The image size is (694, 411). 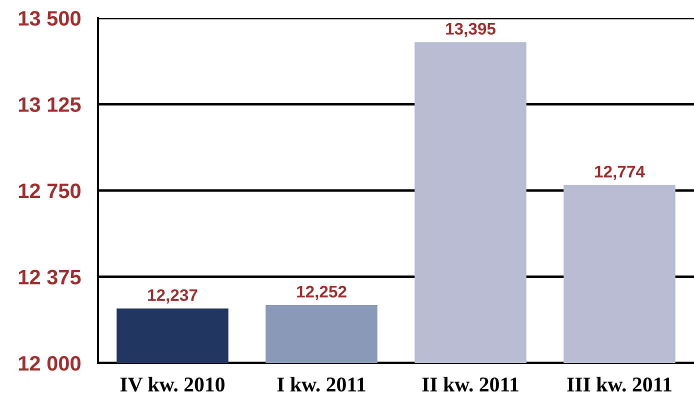 I want to click on y-tick-label: 13 500, so click(x=49, y=18).